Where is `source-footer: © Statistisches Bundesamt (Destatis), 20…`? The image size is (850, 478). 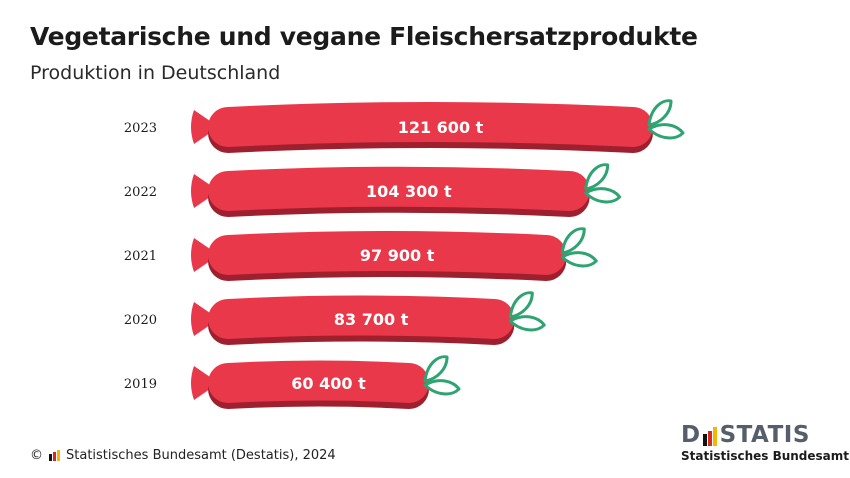 source-footer: © Statistisches Bundesamt (Destatis), 20… is located at coordinates (183, 455).